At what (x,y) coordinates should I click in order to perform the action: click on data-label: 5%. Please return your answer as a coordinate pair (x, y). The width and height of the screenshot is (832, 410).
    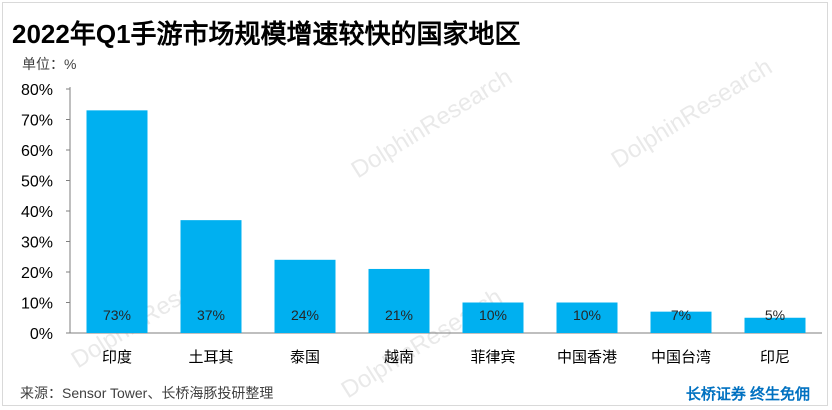
    Looking at the image, I should click on (775, 315).